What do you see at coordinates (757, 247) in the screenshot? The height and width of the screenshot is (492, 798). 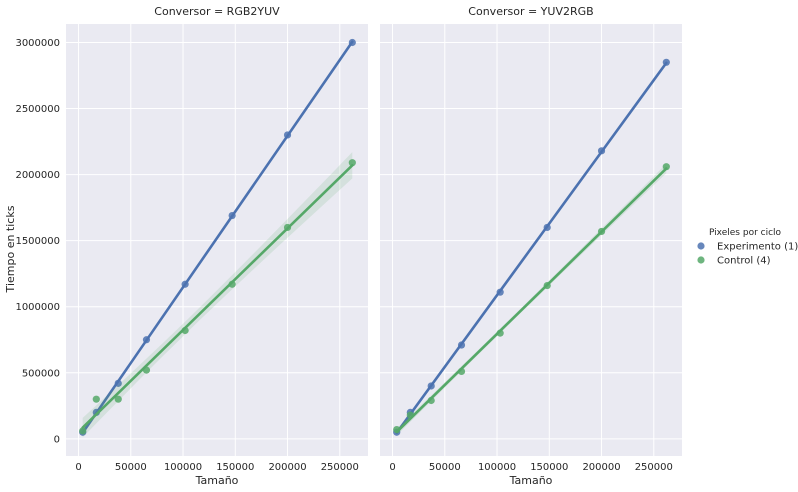 I see `legend-label: Experimento (1)` at bounding box center [757, 247].